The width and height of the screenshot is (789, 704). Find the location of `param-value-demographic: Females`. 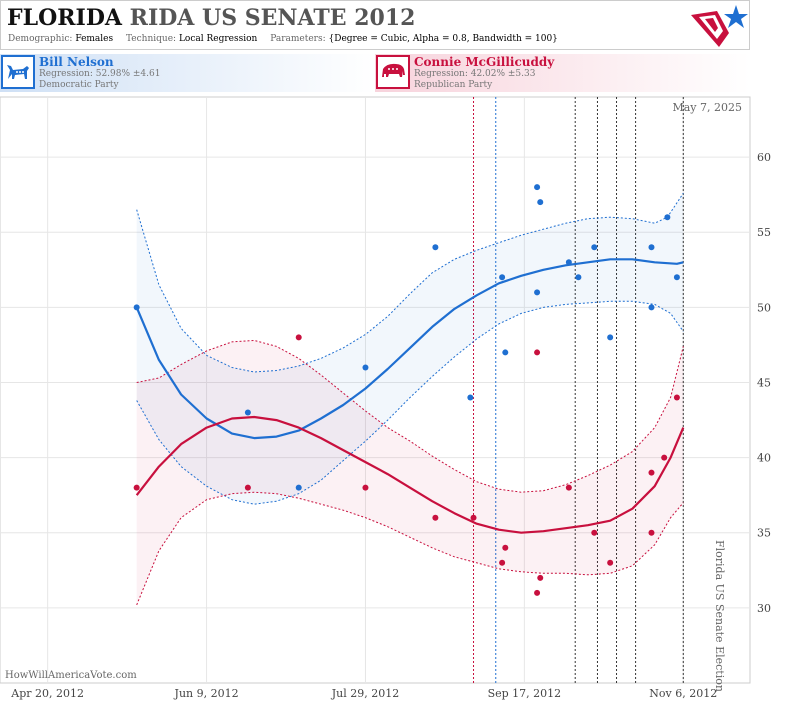

param-value-demographic: Females is located at coordinates (94, 39).